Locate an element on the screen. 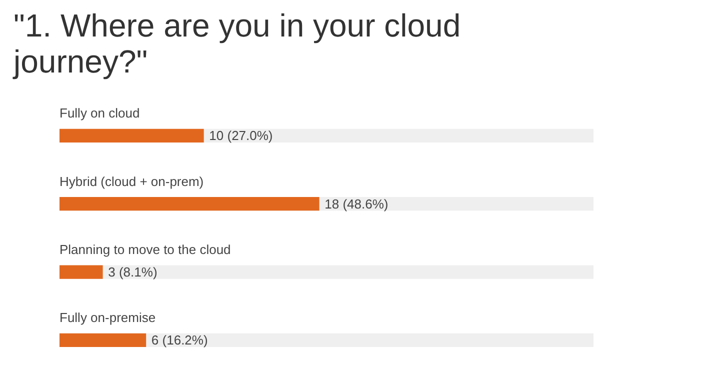 This screenshot has width=722, height=387. data-label: 6 (16.2%) is located at coordinates (179, 340).